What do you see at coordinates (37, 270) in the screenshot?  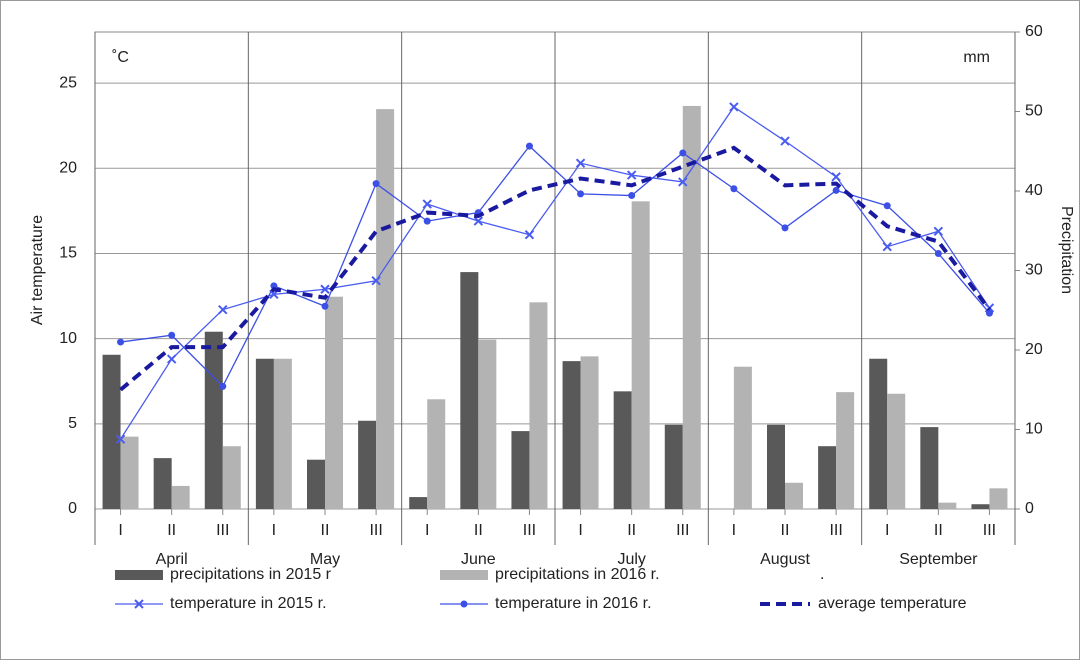 I see `y-label: Air temperature` at bounding box center [37, 270].